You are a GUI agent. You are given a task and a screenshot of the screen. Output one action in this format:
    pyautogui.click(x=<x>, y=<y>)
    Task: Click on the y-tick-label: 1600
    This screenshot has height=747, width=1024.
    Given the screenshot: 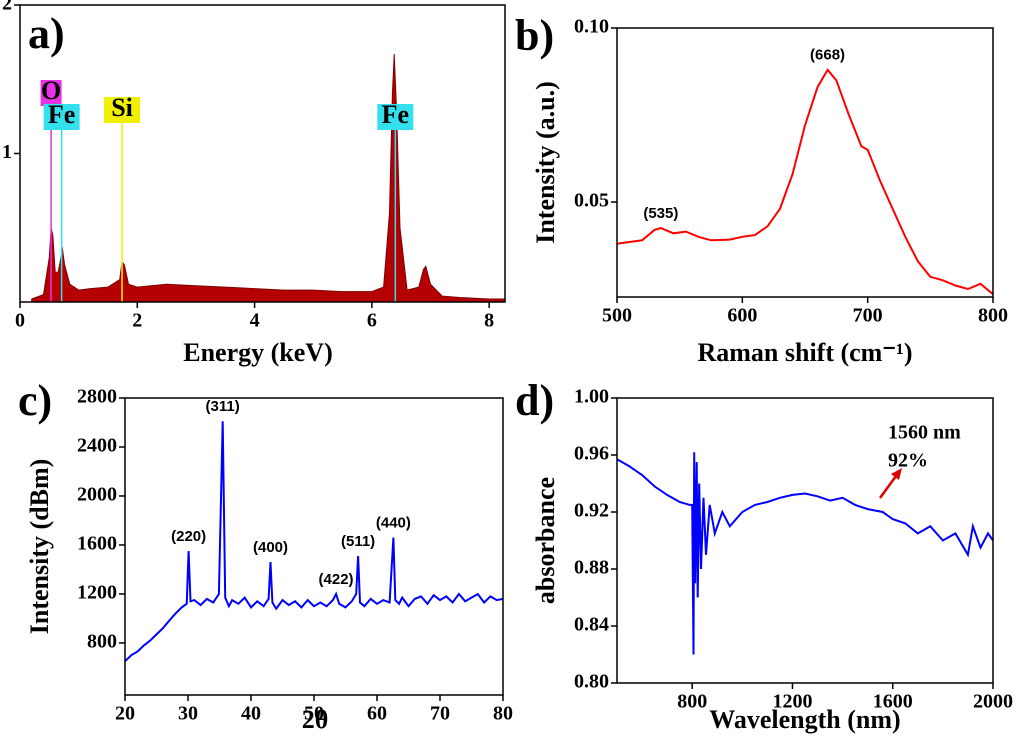 What is the action you would take?
    pyautogui.click(x=97, y=544)
    